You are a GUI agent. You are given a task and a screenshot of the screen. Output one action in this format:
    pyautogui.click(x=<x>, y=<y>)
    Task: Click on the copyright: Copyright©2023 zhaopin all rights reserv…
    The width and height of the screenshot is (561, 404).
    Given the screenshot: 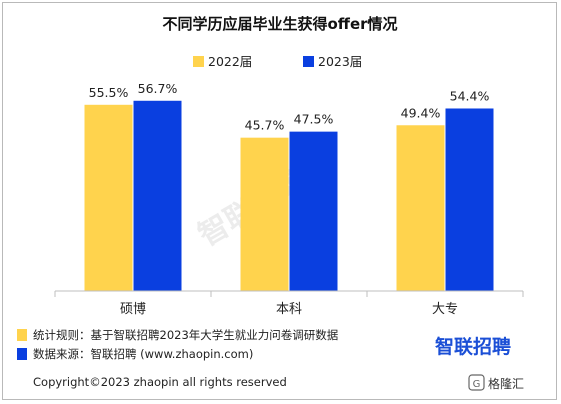 What is the action you would take?
    pyautogui.click(x=160, y=382)
    